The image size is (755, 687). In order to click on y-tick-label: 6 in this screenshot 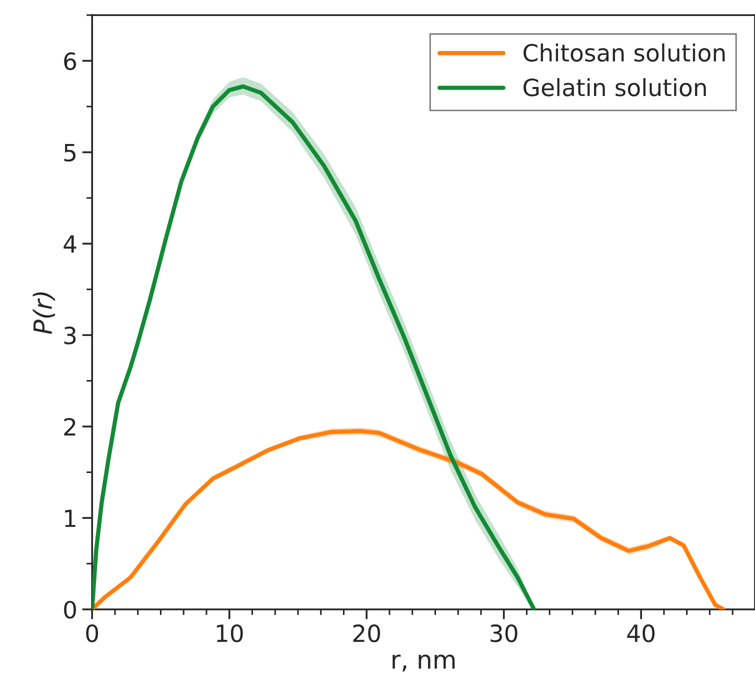, I will do `click(70, 61)`.